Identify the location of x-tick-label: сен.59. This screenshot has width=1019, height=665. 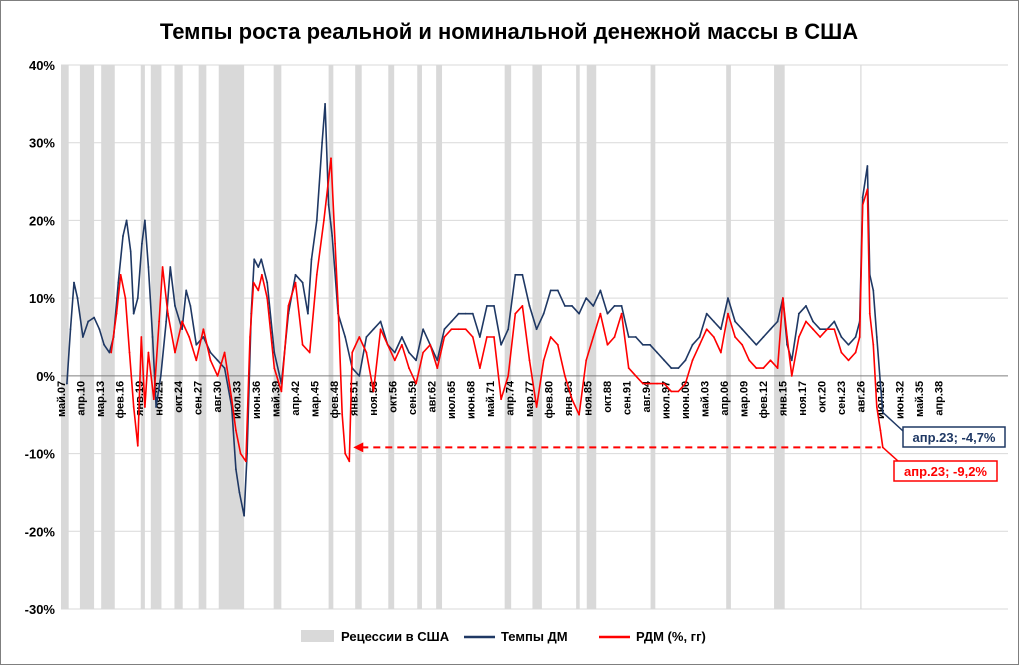
(413, 398).